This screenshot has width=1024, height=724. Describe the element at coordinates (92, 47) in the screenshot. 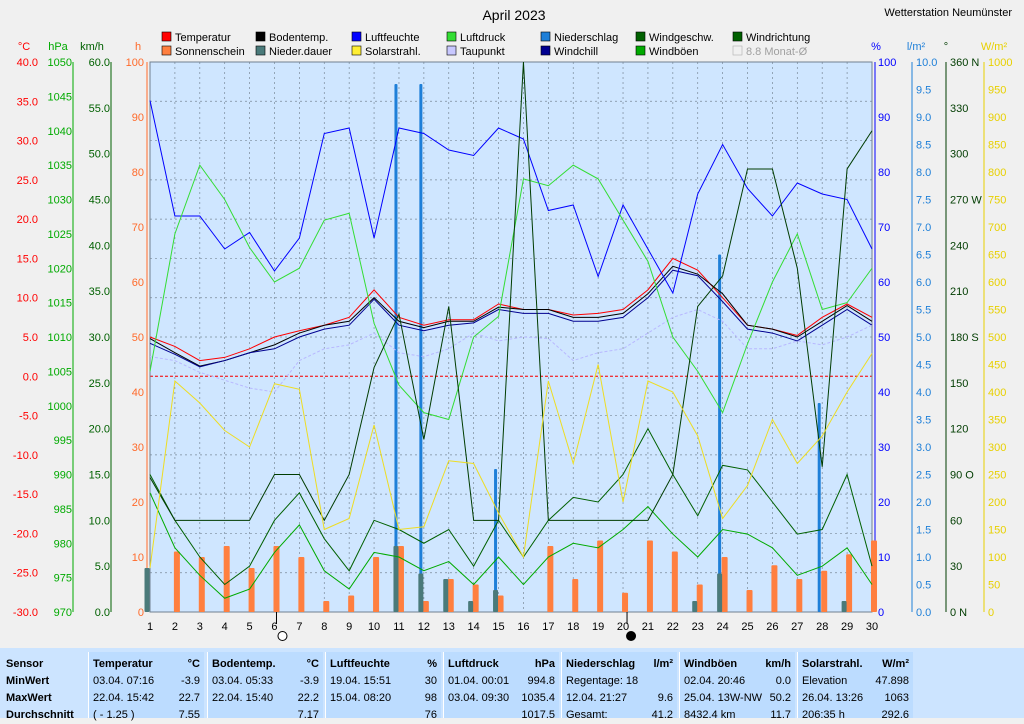

I see `wind-axis-label: km/h` at that location.